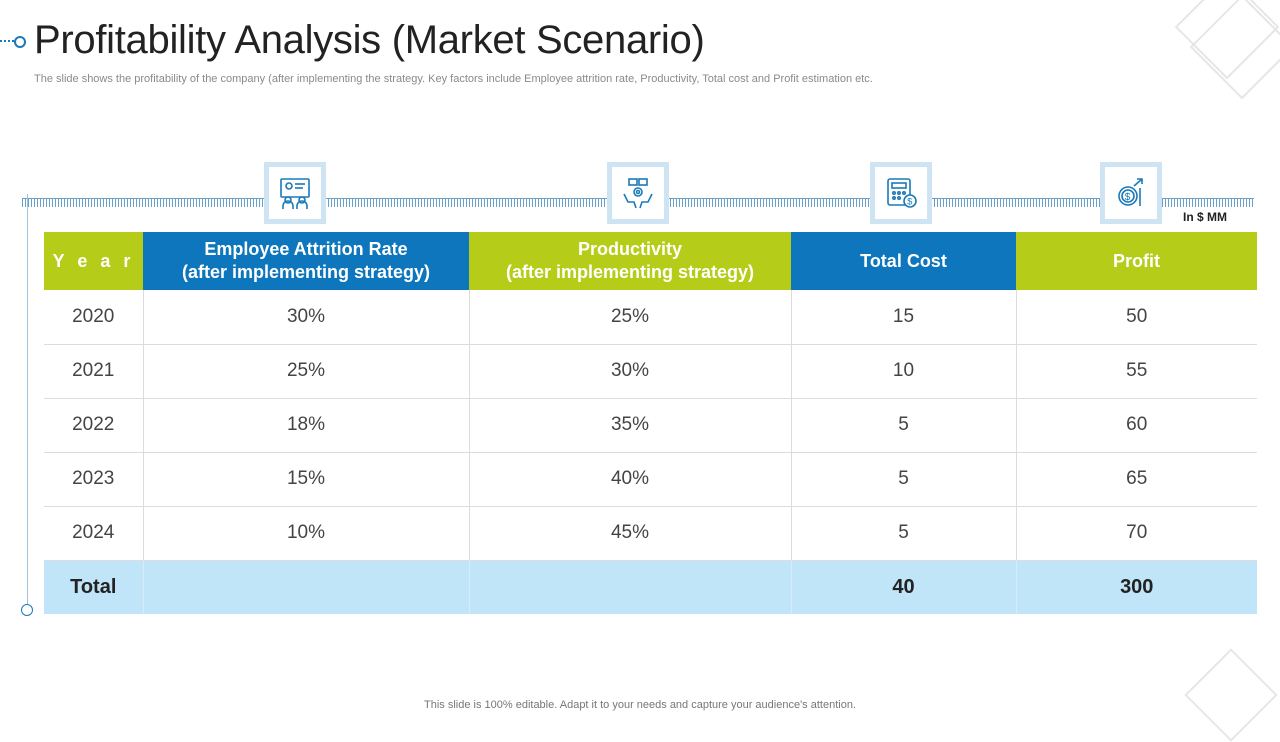 The image size is (1280, 742). Describe the element at coordinates (1205, 217) in the screenshot. I see `unit-note: In $ MM` at that location.